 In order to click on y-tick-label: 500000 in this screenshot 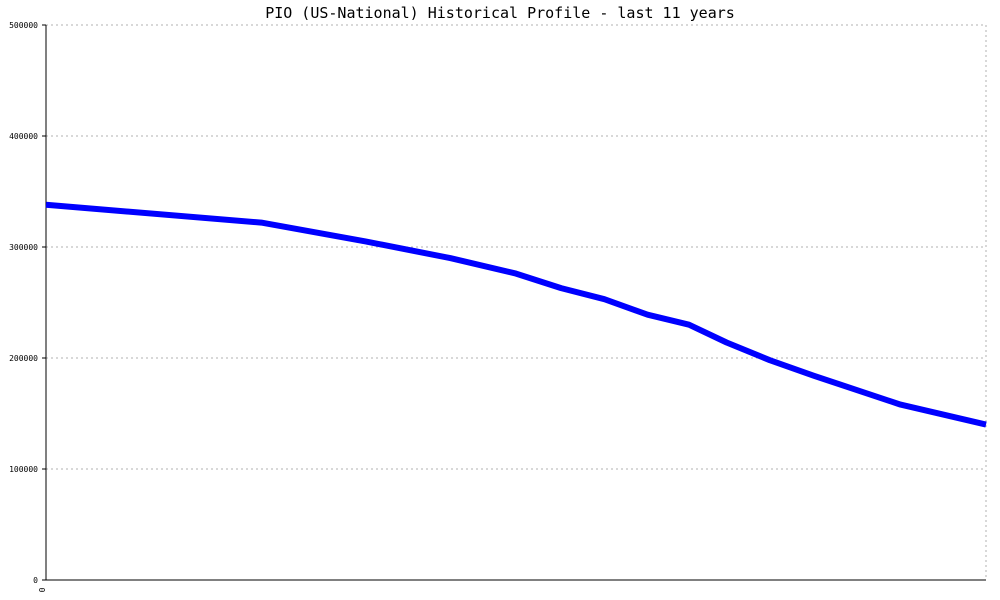, I will do `click(23, 25)`.